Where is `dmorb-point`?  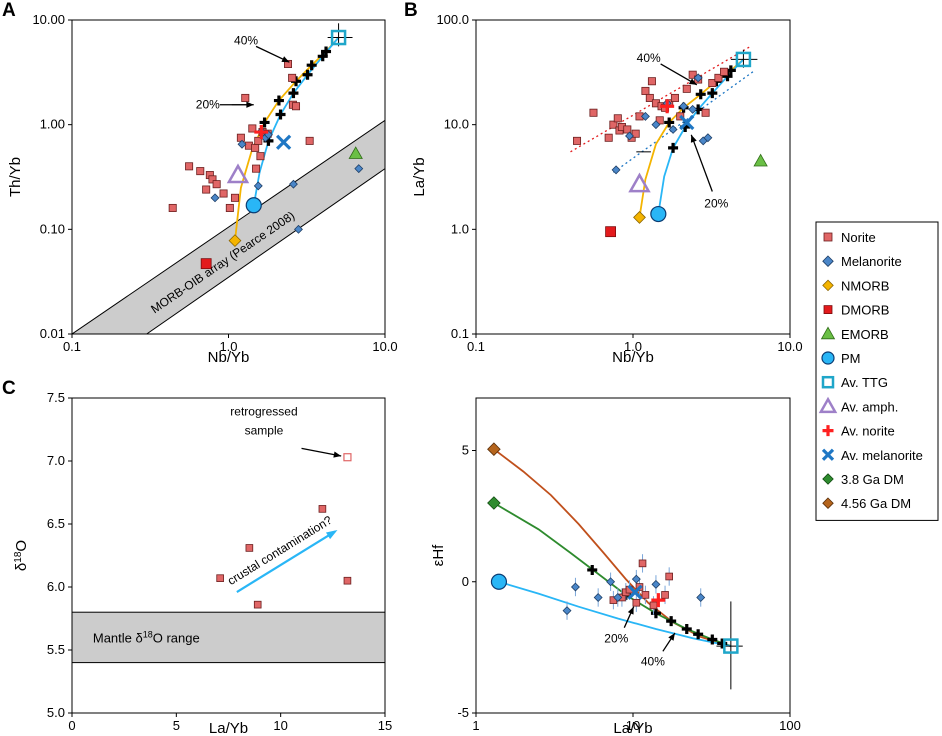 dmorb-point is located at coordinates (611, 232).